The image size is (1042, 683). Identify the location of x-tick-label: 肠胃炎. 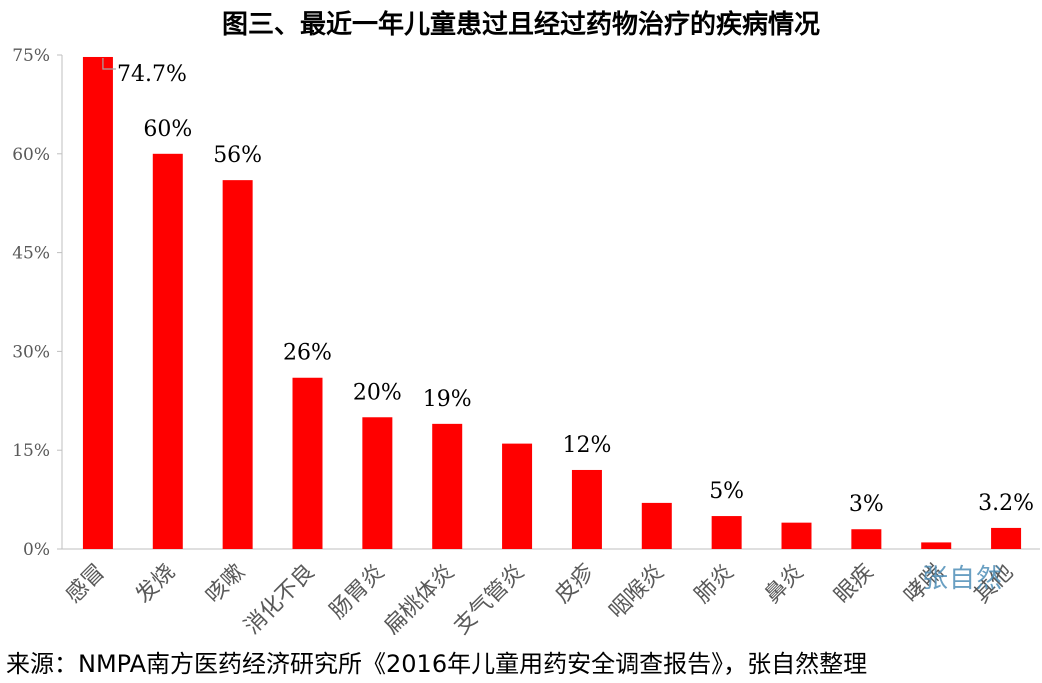
(357, 592).